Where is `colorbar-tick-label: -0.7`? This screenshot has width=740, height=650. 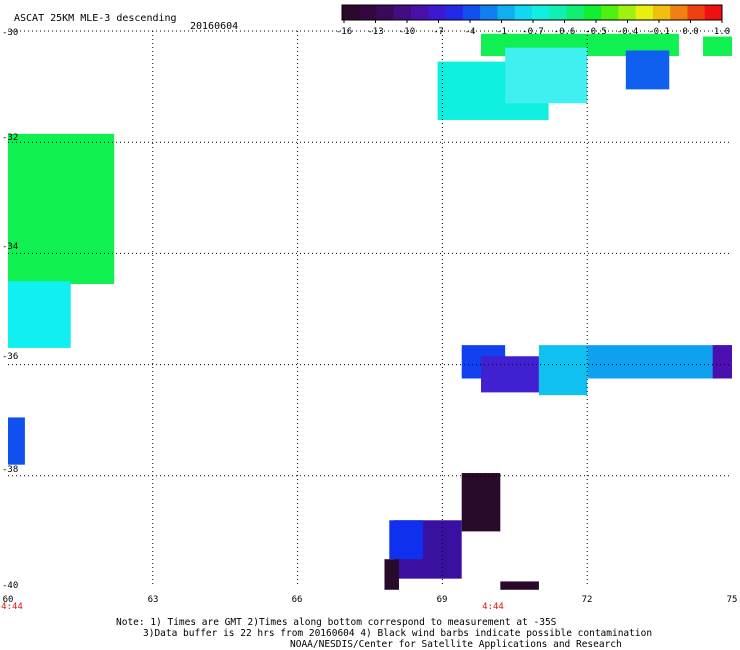 colorbar-tick-label: -0.7 is located at coordinates (533, 32).